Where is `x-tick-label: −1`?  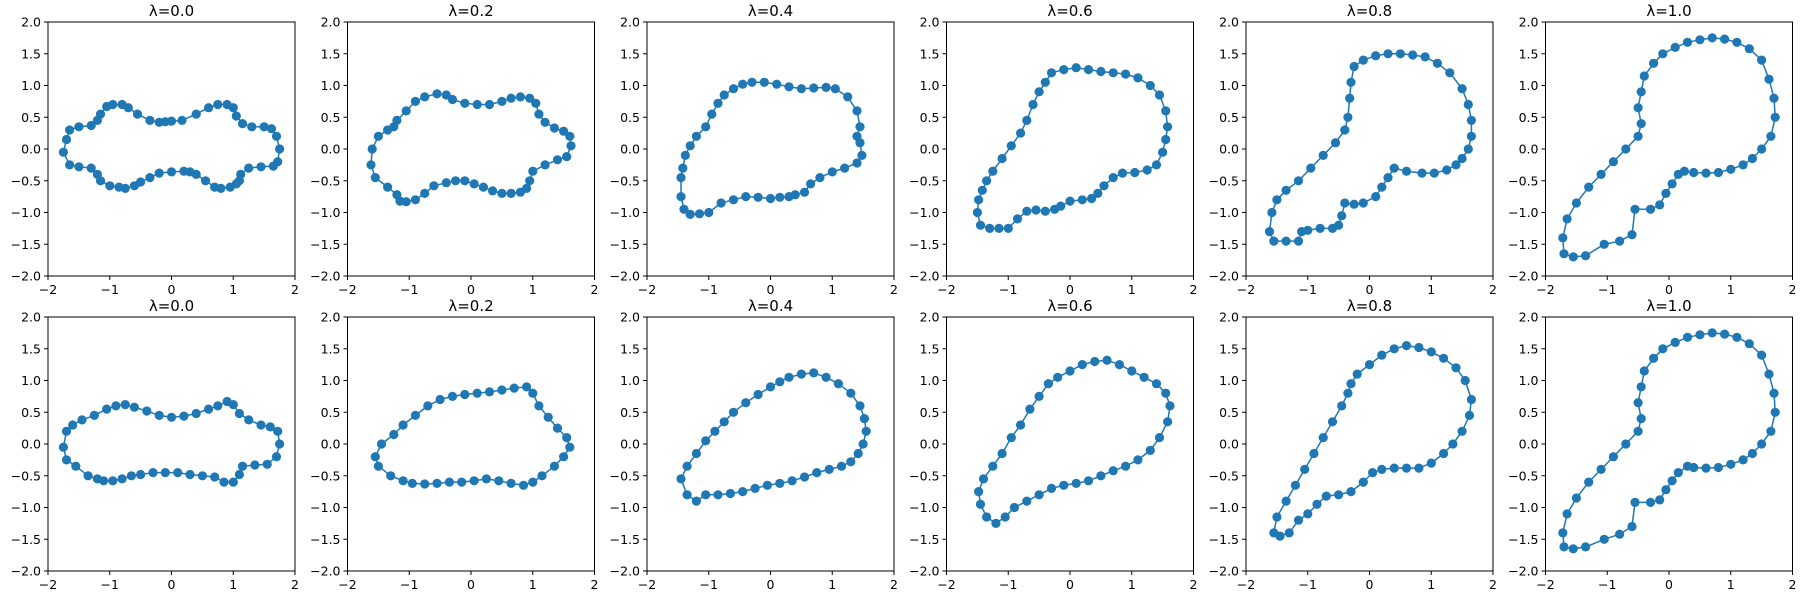 x-tick-label: −1 is located at coordinates (1607, 289).